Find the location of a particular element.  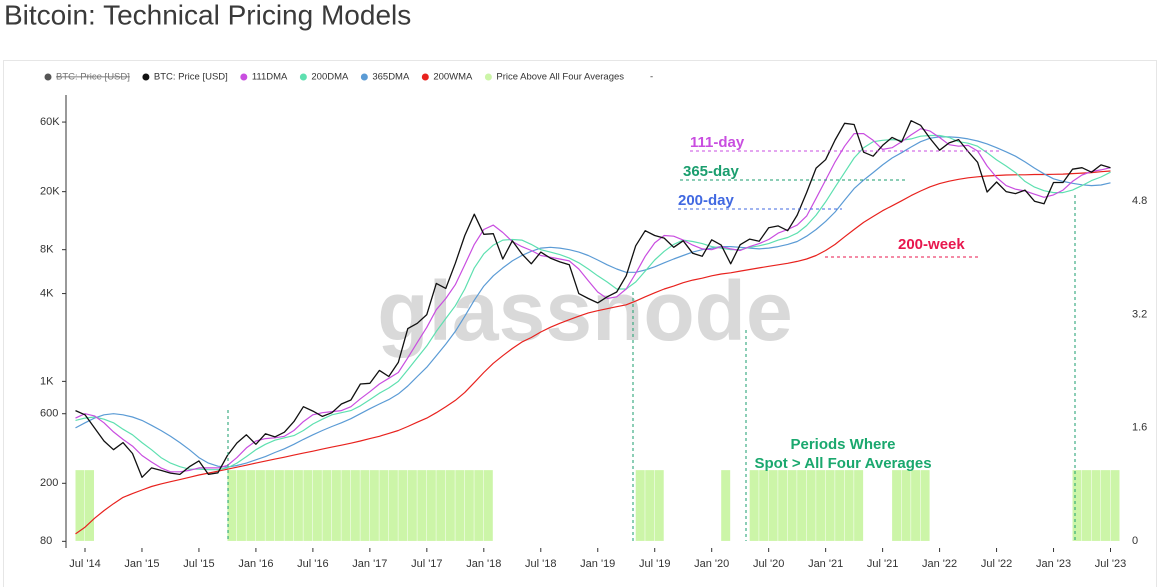

legend-label: 365DMA is located at coordinates (391, 77).